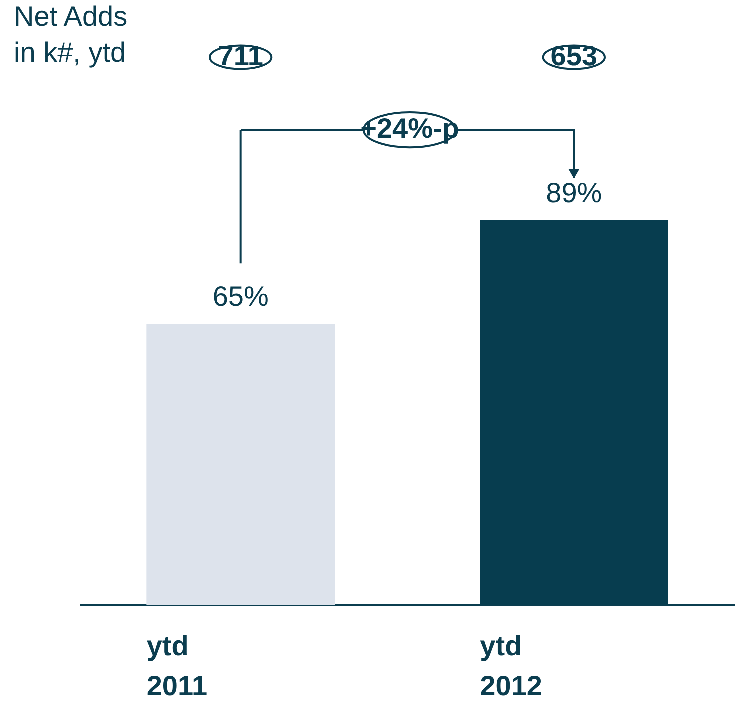  What do you see at coordinates (574, 192) in the screenshot?
I see `data-label: 89%` at bounding box center [574, 192].